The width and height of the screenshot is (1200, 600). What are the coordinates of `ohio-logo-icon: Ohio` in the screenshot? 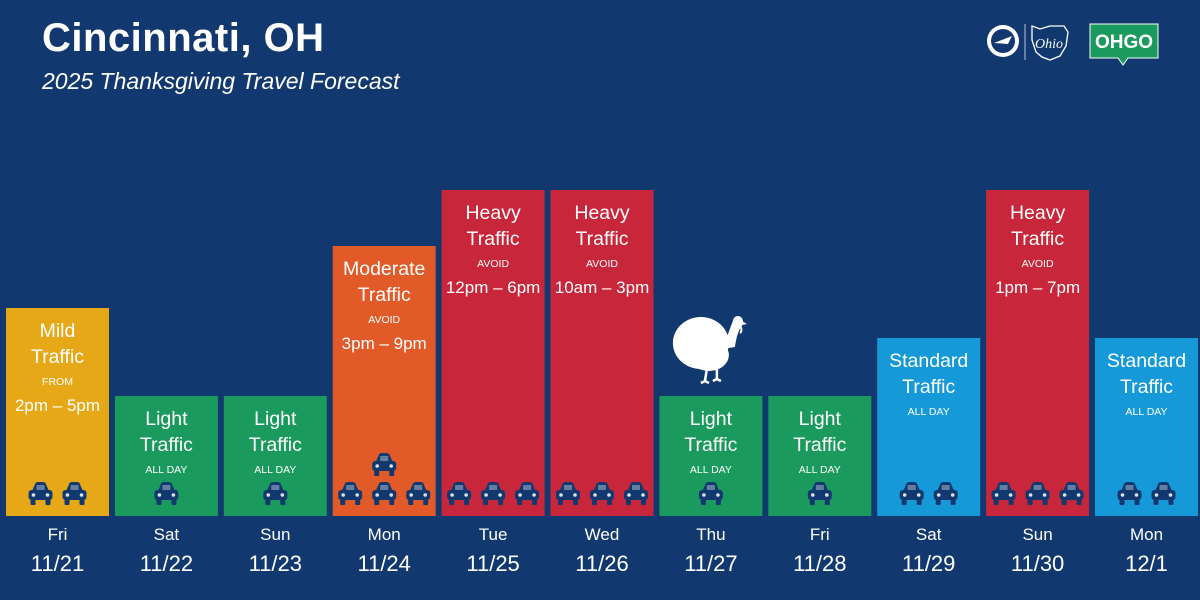 It's located at (1050, 43).